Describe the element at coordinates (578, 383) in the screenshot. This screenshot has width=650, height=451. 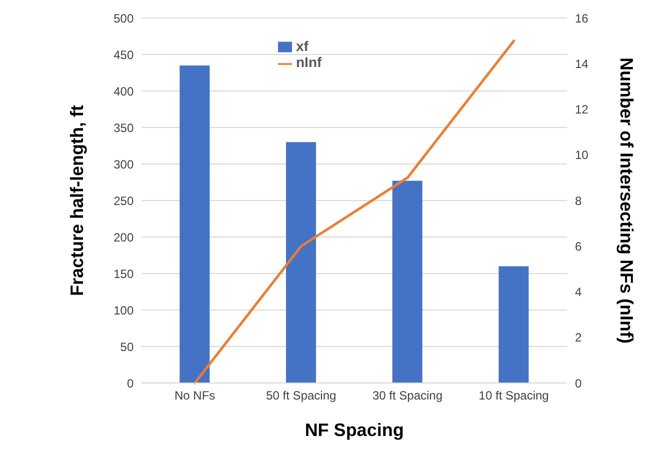
I see `y2-tick-label: 0` at that location.